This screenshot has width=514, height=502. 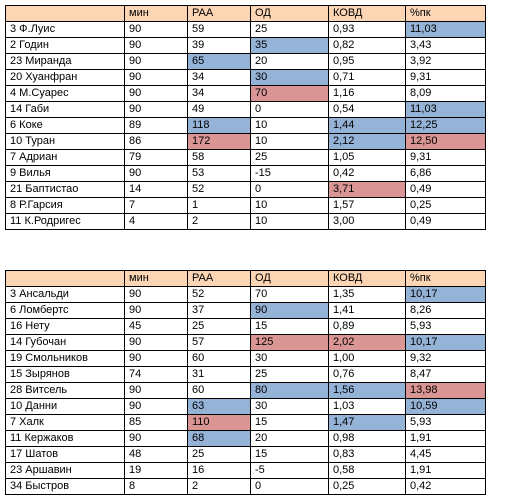 I want to click on stat-cell: 0,71, so click(x=367, y=77).